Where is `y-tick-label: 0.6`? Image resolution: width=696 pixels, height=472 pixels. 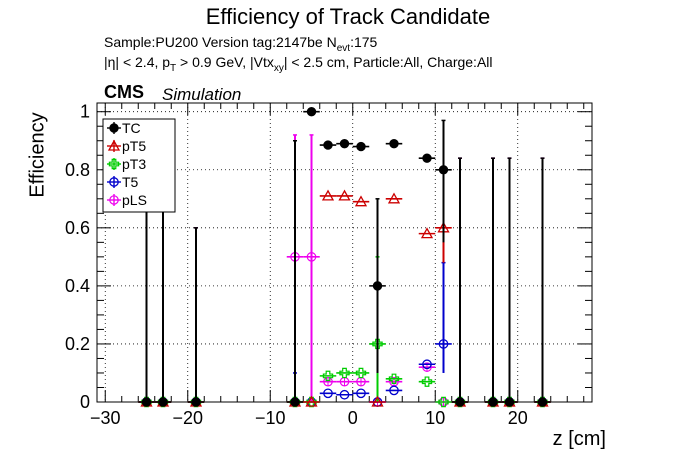
y-tick-label: 0.6 is located at coordinates (77, 228).